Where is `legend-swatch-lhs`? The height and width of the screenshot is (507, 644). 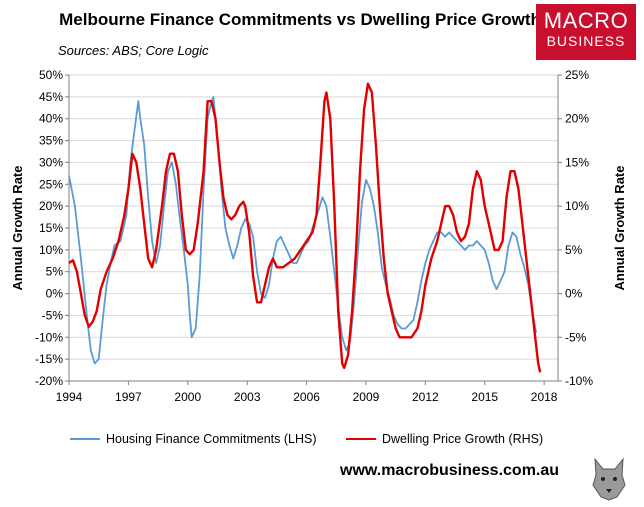
legend-swatch-lhs is located at coordinates (85, 439).